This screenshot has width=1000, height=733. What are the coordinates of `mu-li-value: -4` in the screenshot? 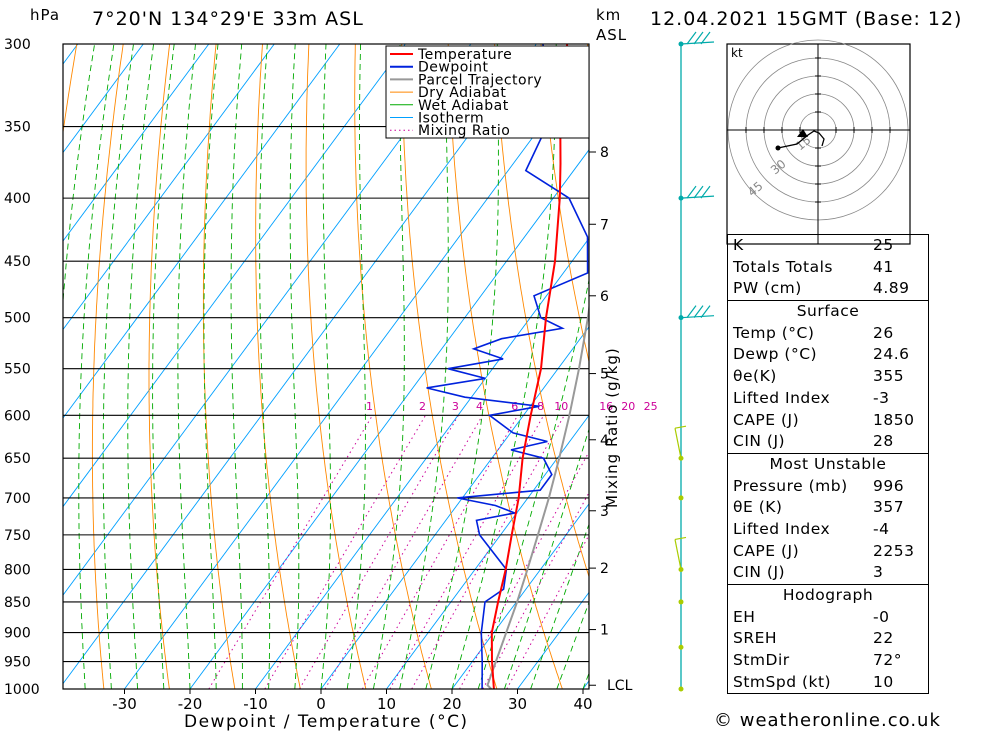 It's located at (881, 528).